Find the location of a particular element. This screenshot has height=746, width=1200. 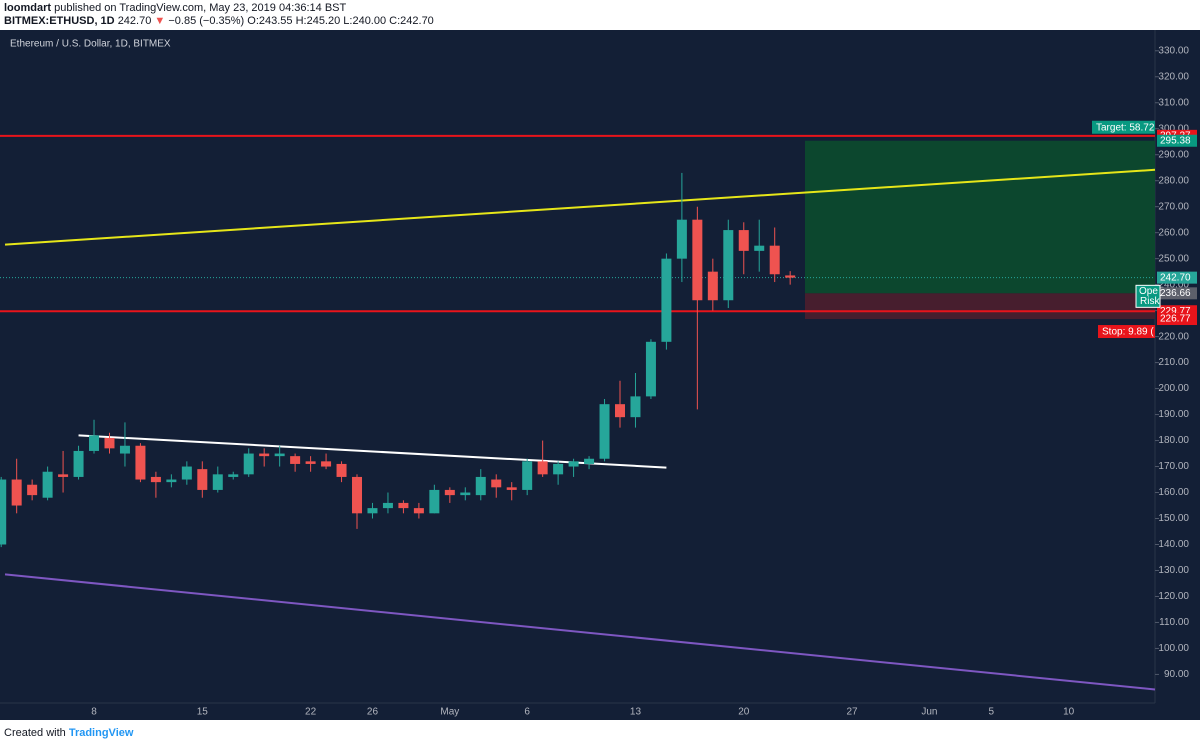

last-price-tag is located at coordinates (1177, 277).